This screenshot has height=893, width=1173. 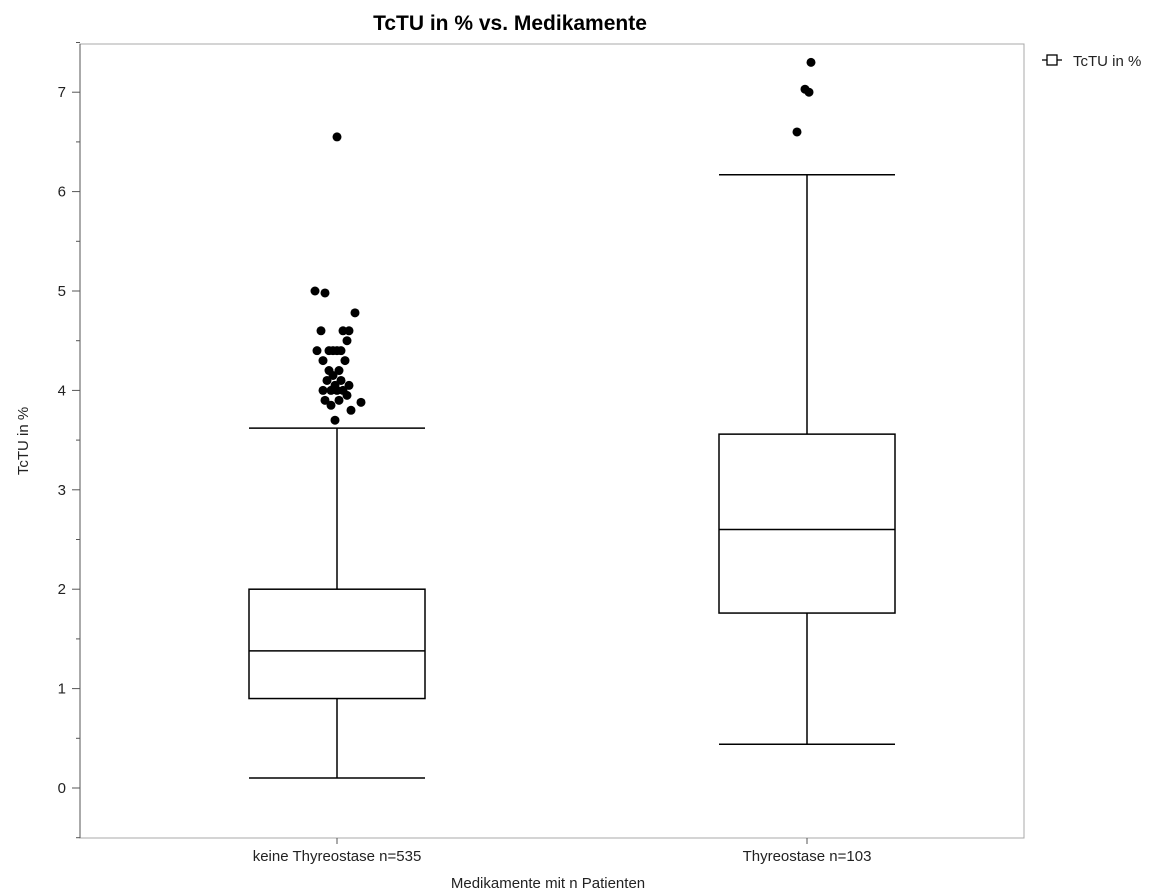 I want to click on legend: TcTU in %, so click(x=1091, y=61).